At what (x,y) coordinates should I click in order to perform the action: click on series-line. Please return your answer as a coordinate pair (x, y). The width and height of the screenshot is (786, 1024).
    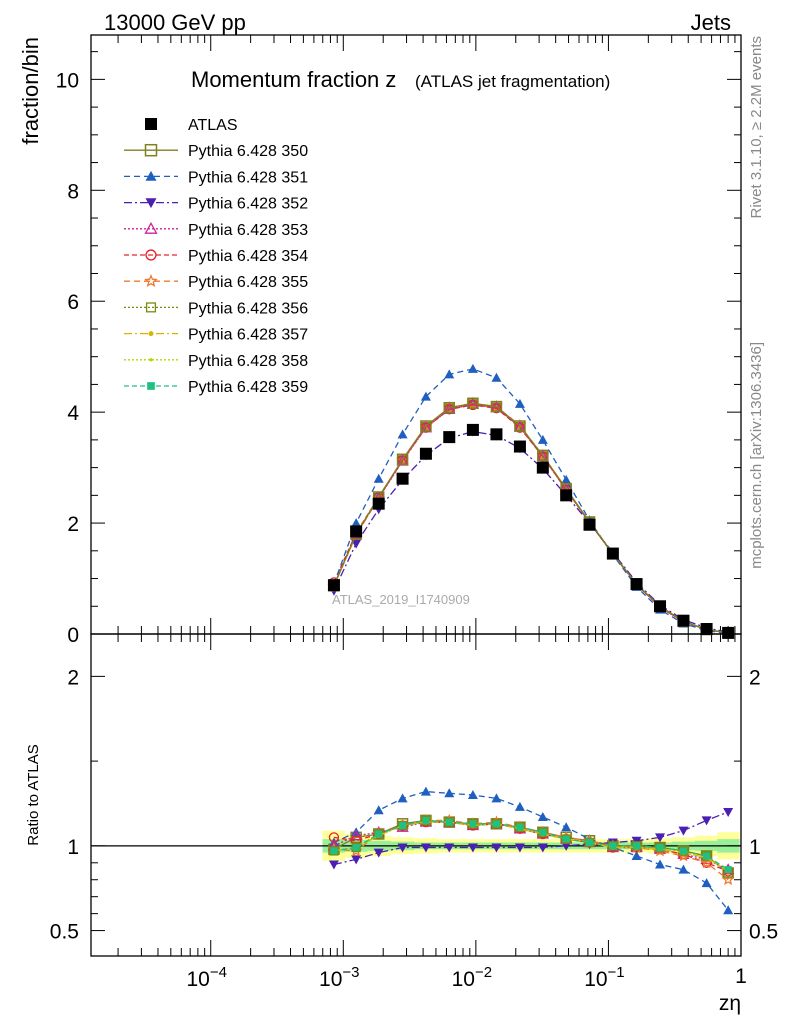
    Looking at the image, I should click on (531, 518).